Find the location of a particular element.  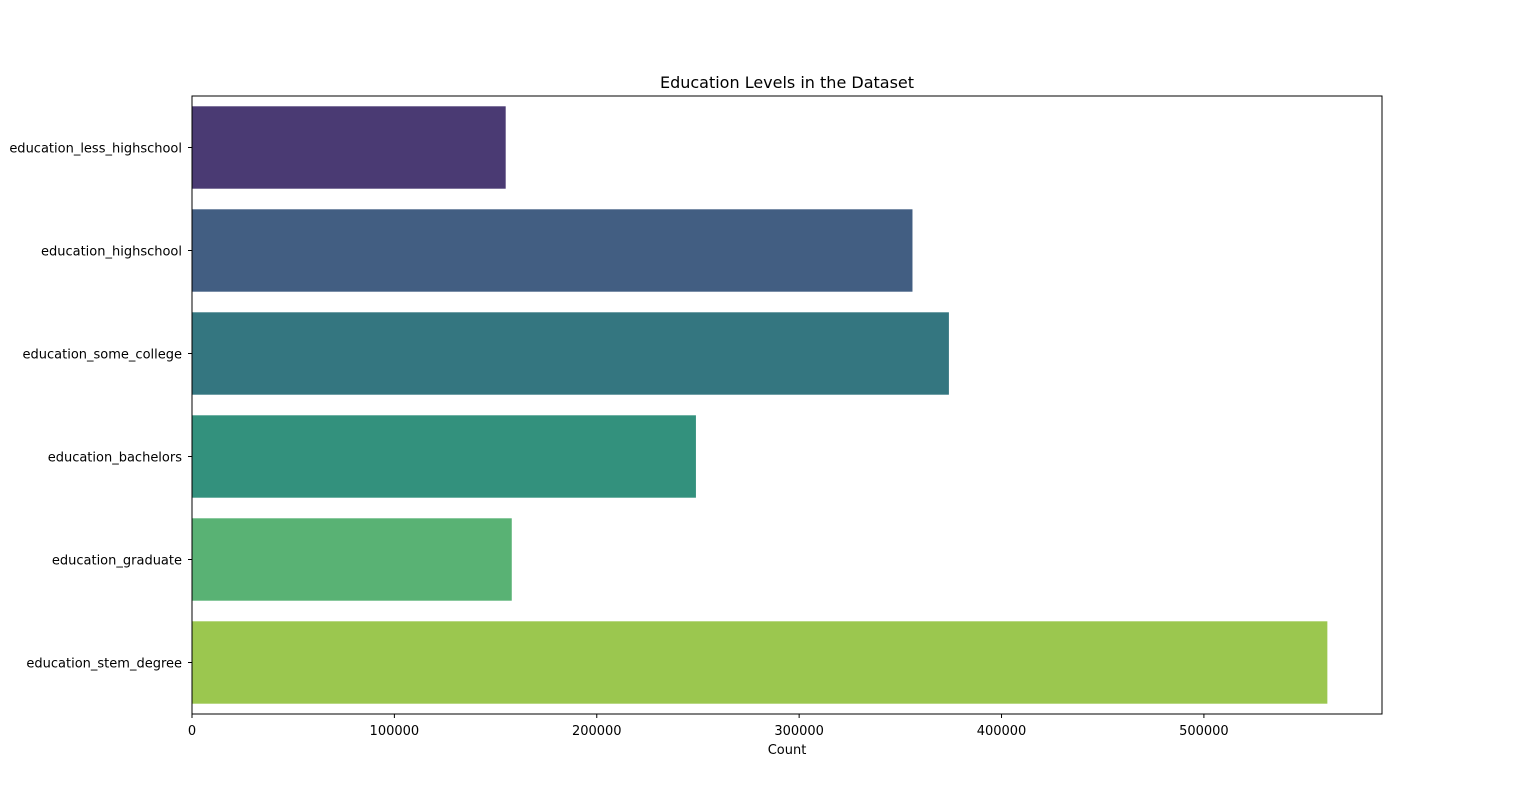

bar-education-stem-degree is located at coordinates (760, 662).